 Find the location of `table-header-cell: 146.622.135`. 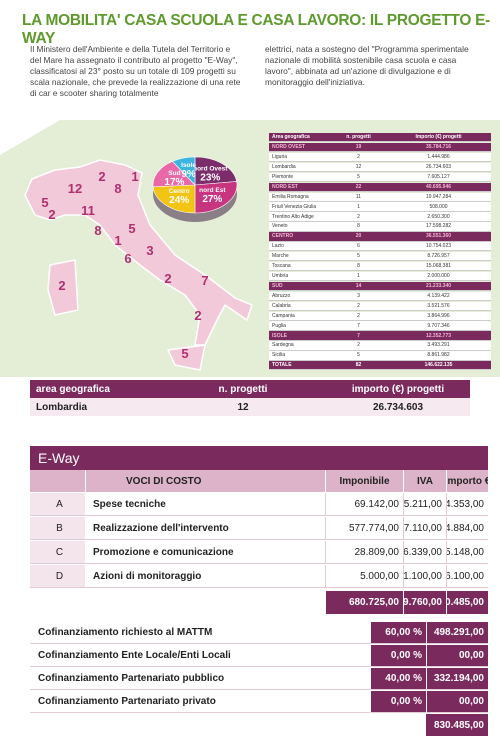

table-header-cell: 146.622.135 is located at coordinates (437, 366).